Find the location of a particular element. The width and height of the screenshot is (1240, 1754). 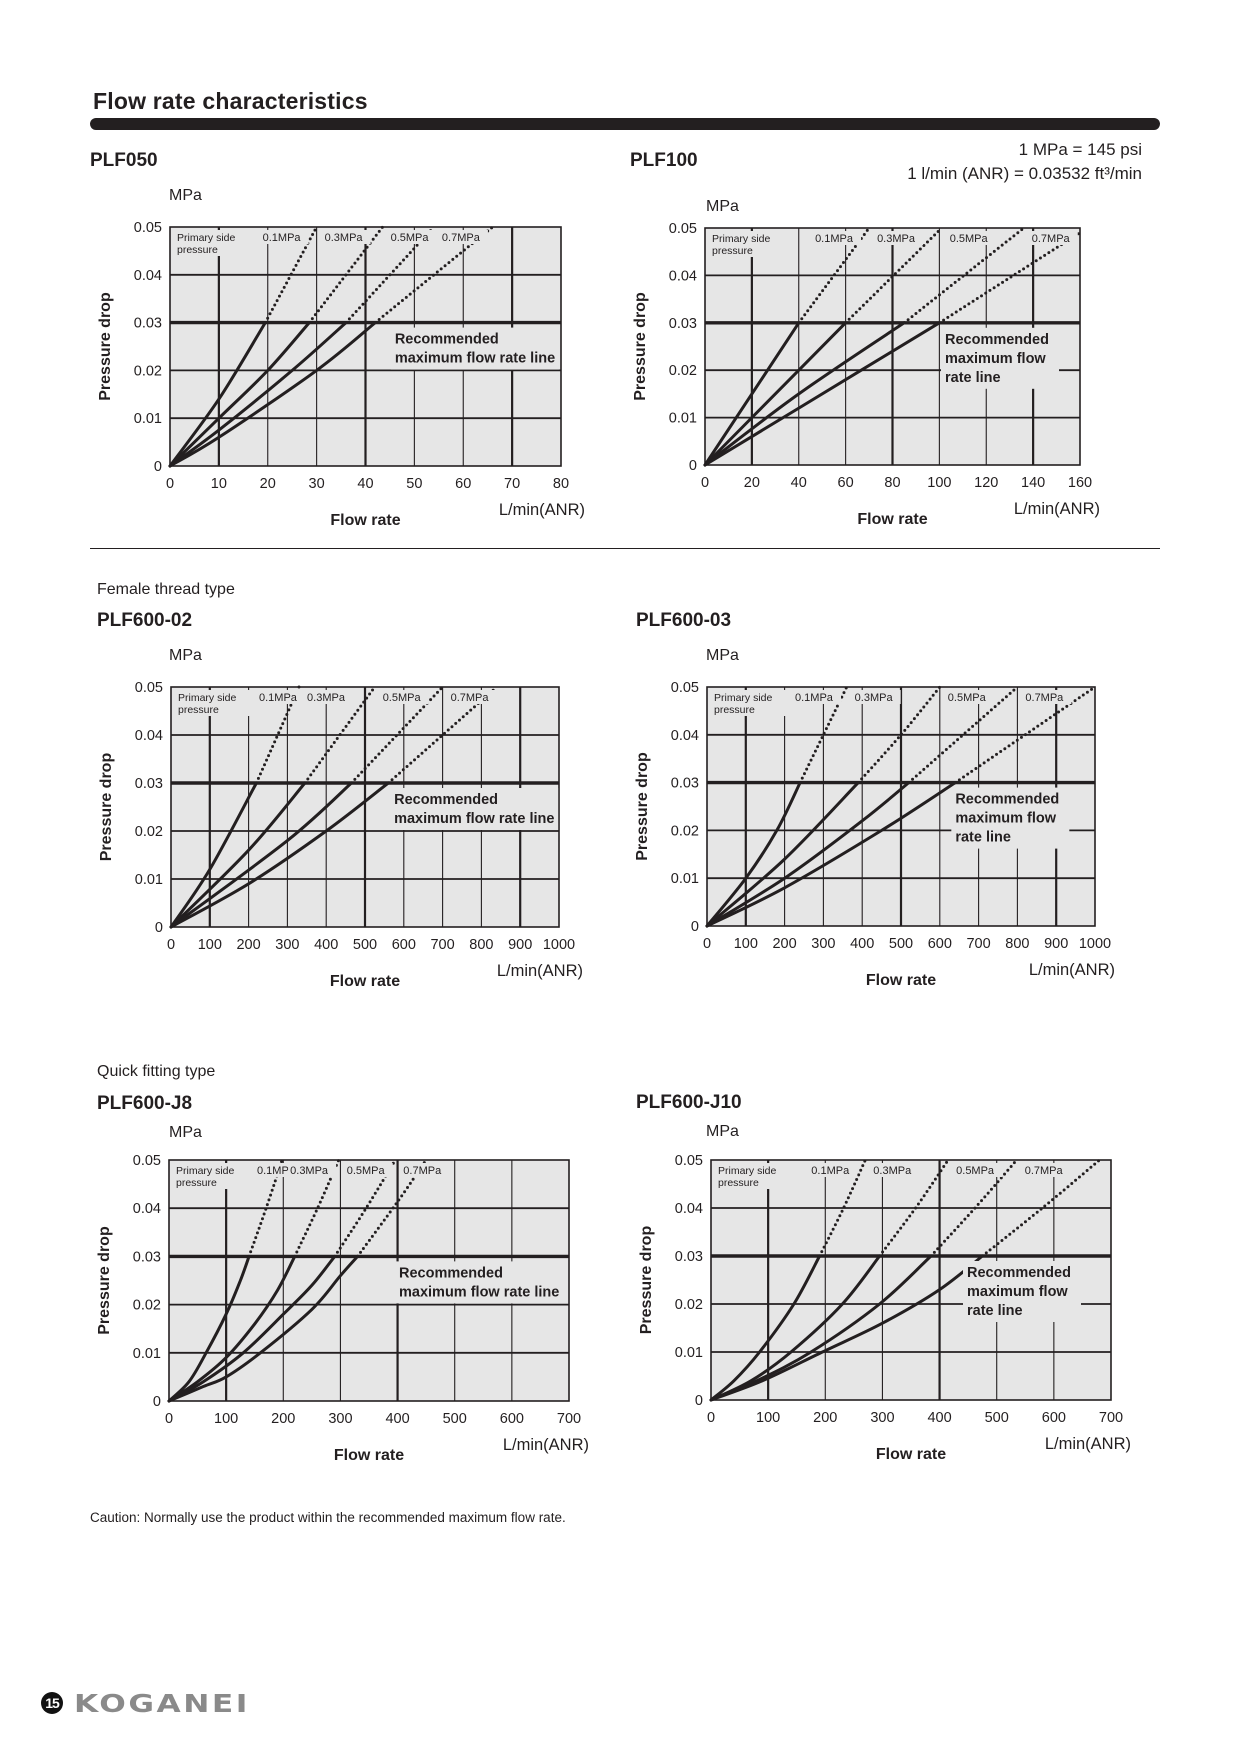

recommended-label: rate line is located at coordinates (973, 378).